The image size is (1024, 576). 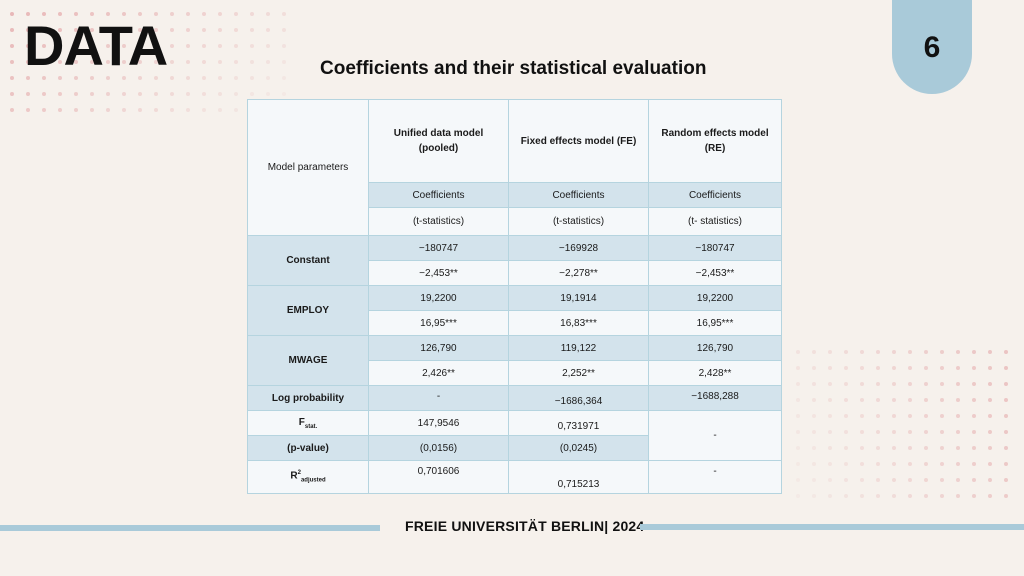 I want to click on constant-coef-re: −180747, so click(x=715, y=248).